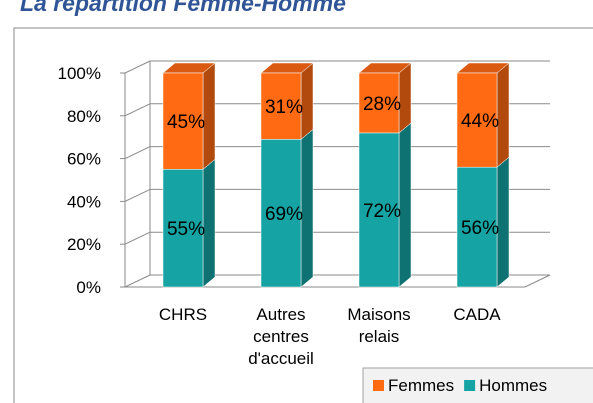 Image resolution: width=593 pixels, height=403 pixels. I want to click on chart-title: La répartition Femme-Homme, so click(183, 8).